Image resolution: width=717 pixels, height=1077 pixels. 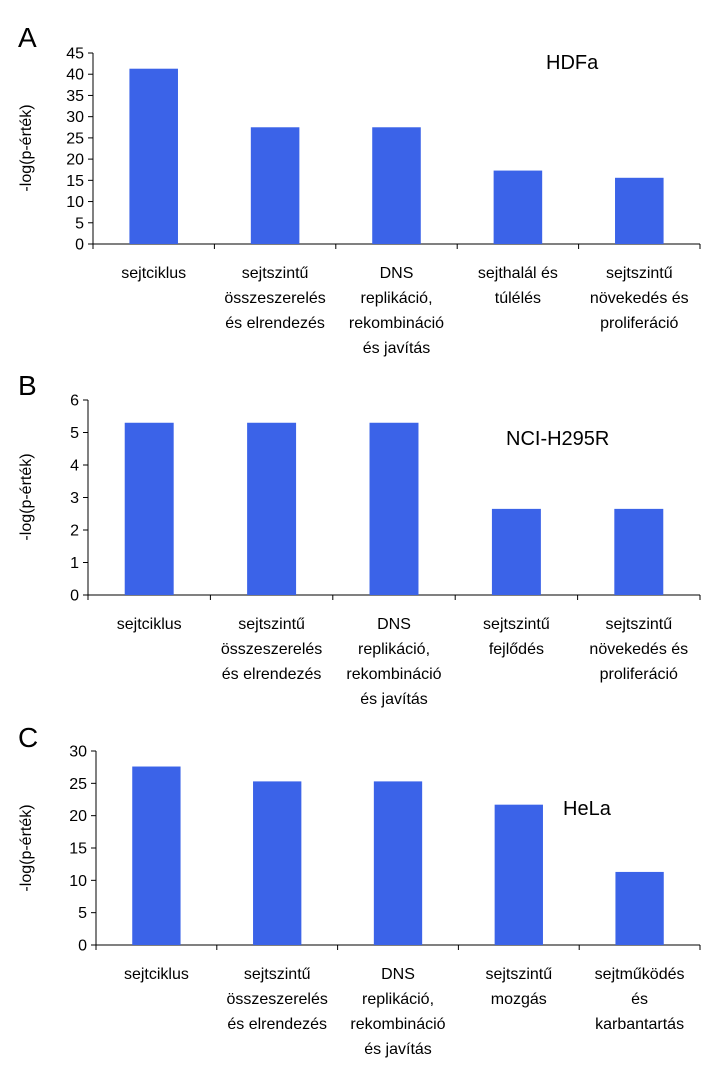 What do you see at coordinates (587, 809) in the screenshot?
I see `cell-line-label: HeLa` at bounding box center [587, 809].